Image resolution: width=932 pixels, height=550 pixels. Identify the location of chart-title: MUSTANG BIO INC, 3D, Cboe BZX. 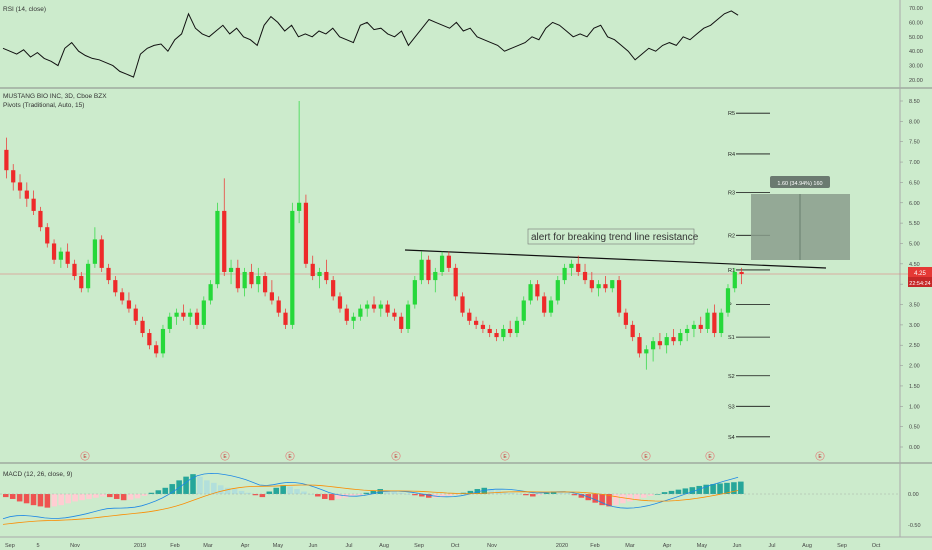
(55, 96).